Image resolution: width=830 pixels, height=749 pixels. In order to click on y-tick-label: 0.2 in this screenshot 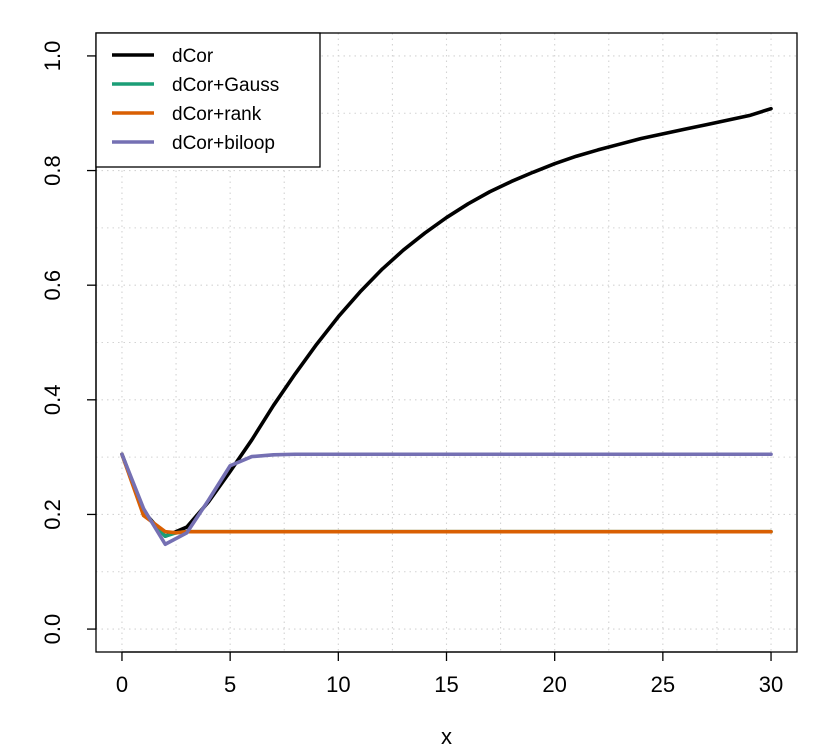, I will do `click(52, 514)`.